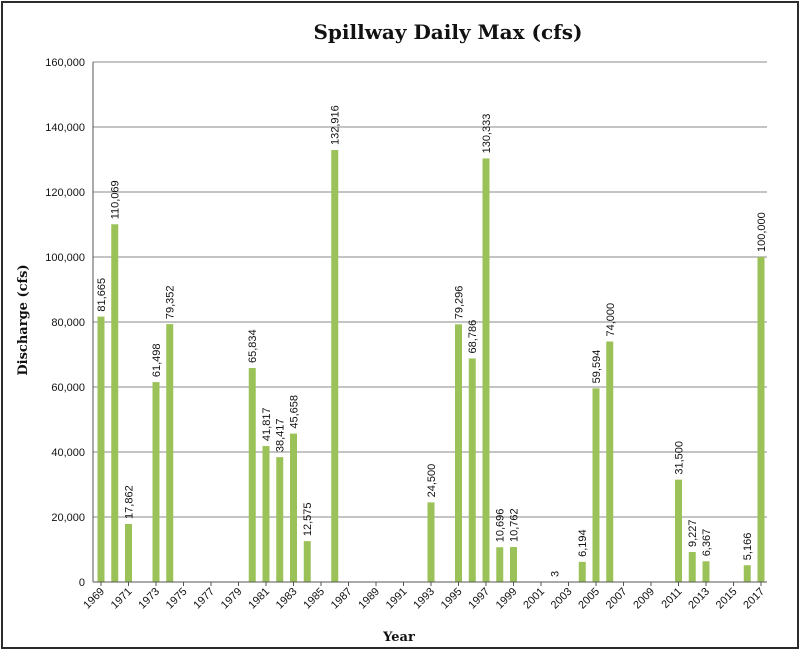 The width and height of the screenshot is (800, 649). I want to click on data-label: 41,817, so click(267, 424).